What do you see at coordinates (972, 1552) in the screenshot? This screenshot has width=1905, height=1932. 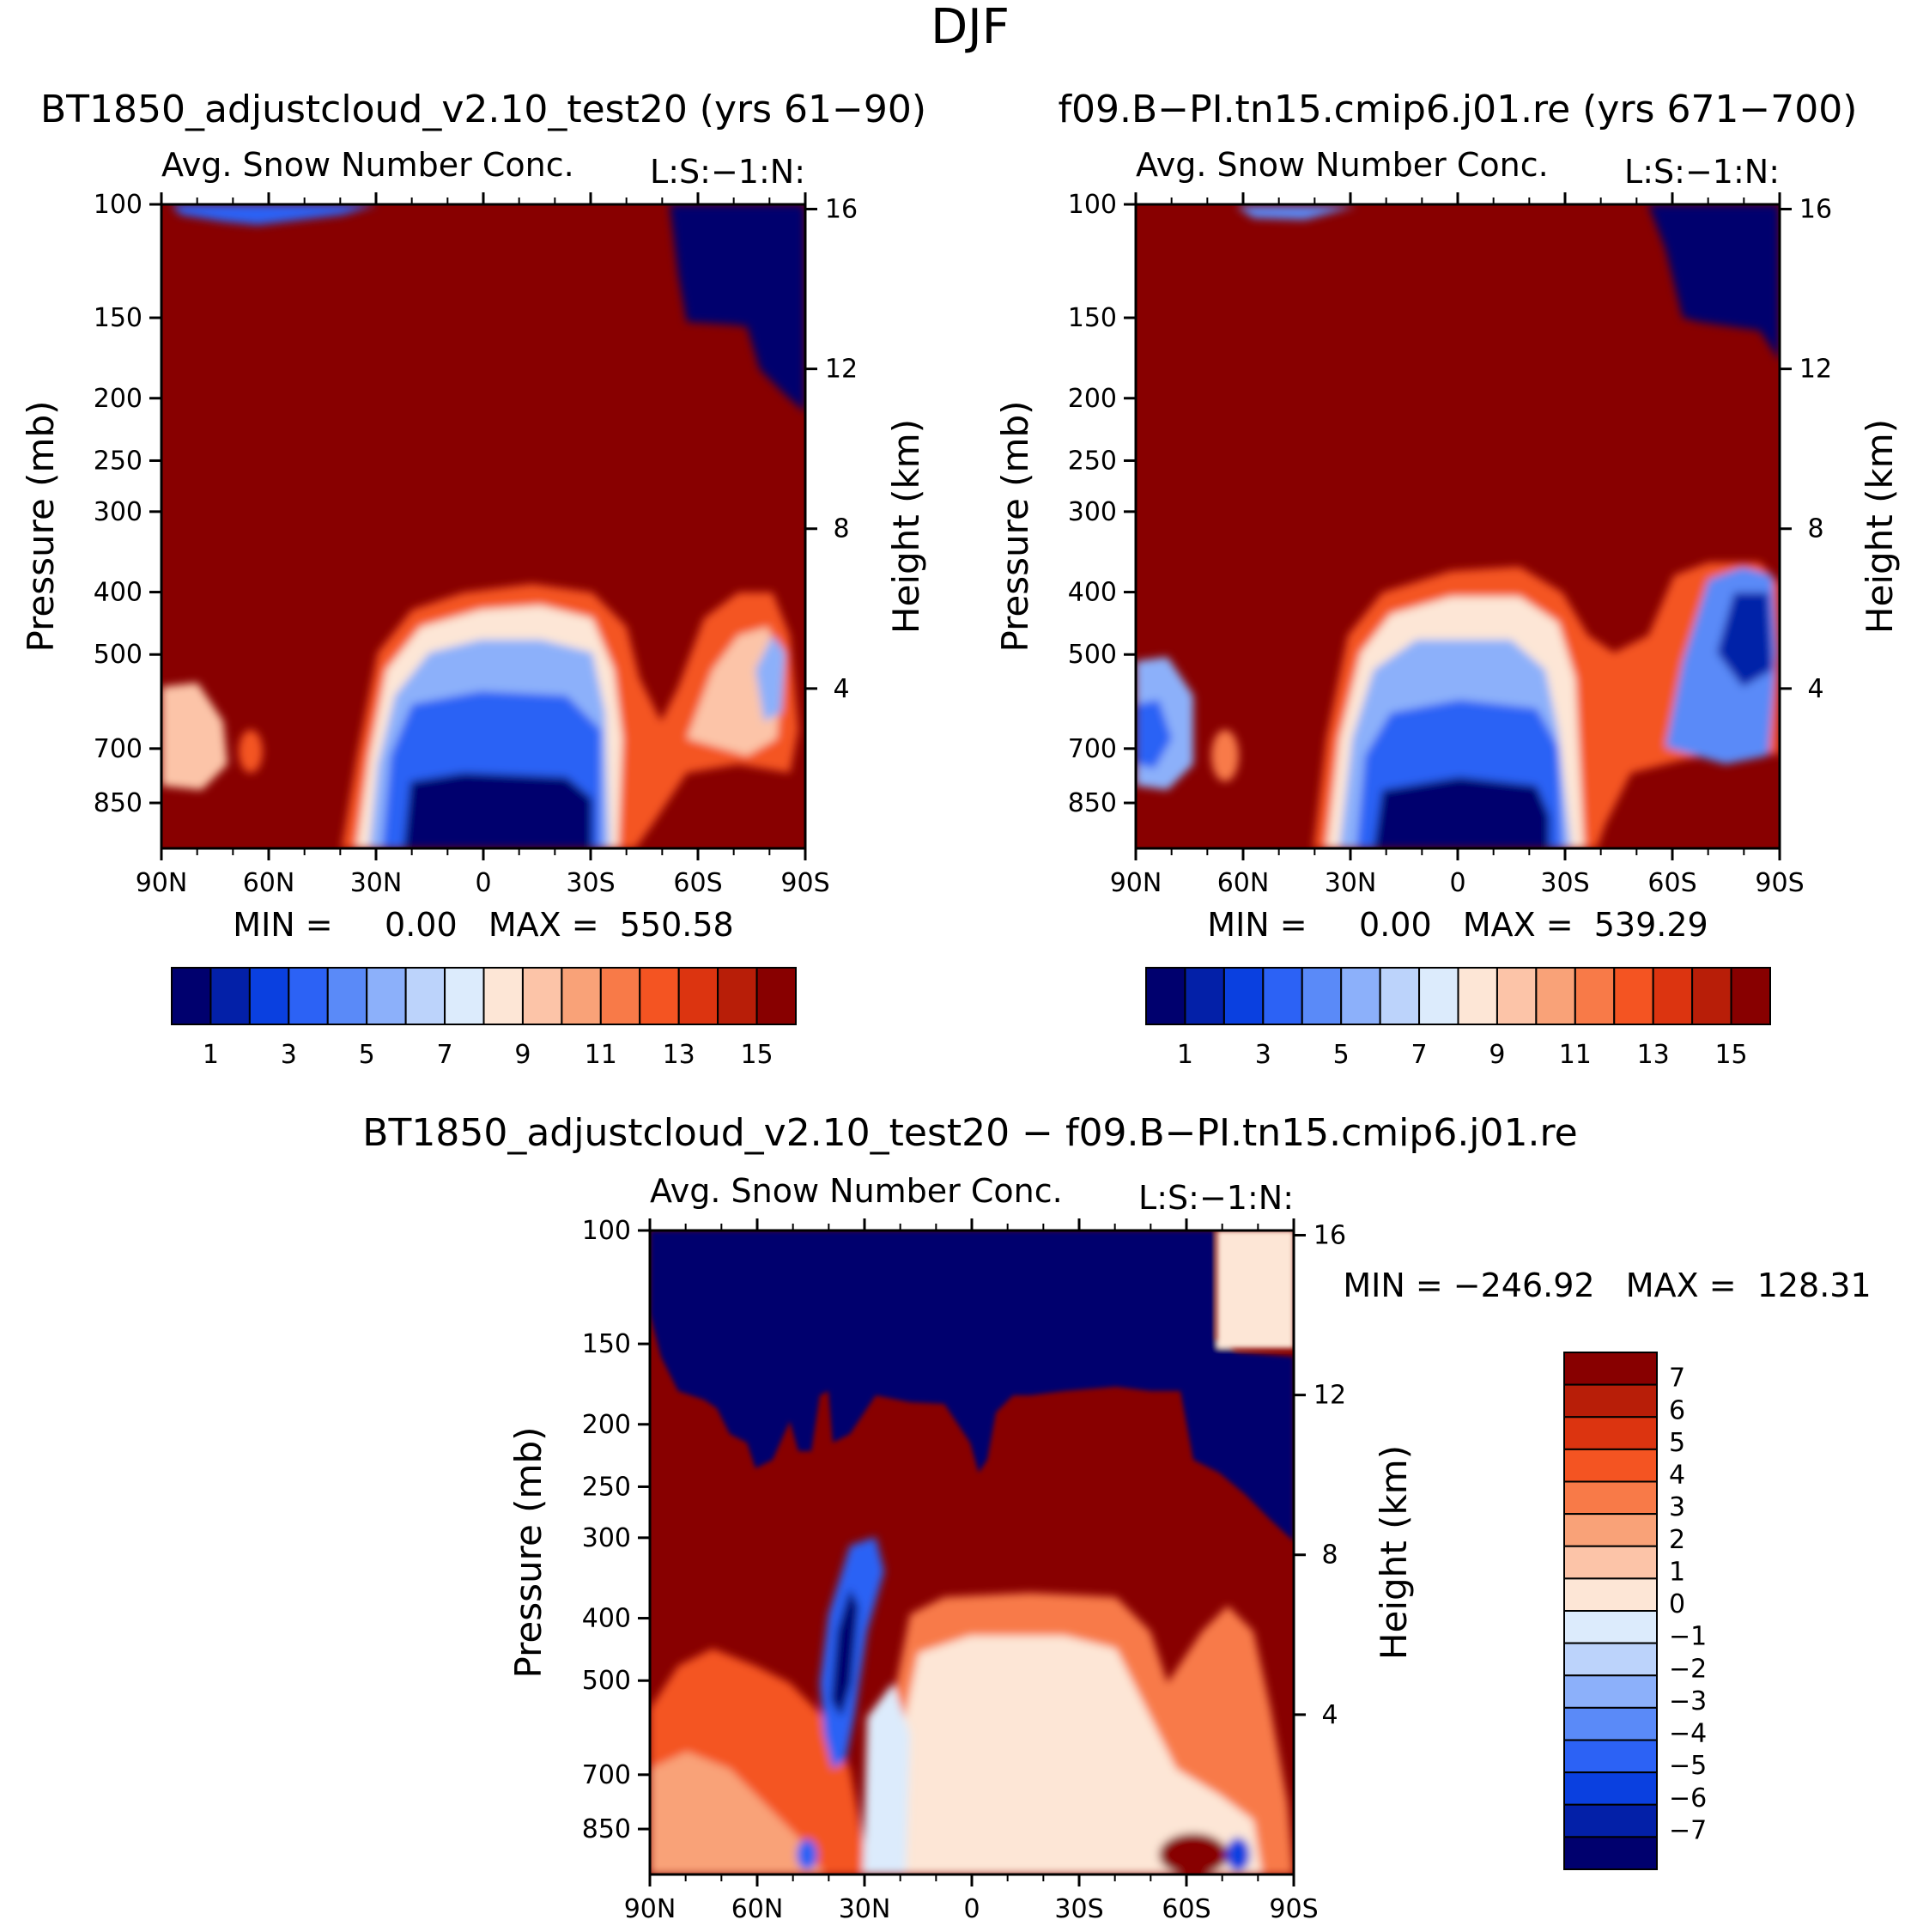 I see `panel-c-field` at bounding box center [972, 1552].